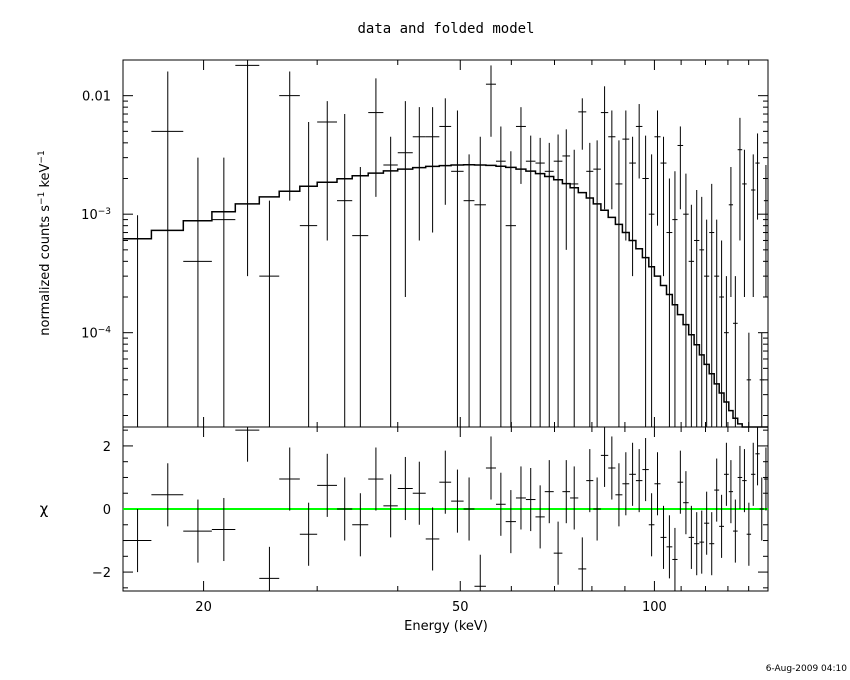 The image size is (850, 680). What do you see at coordinates (42, 198) in the screenshot?
I see `y-label-exp1: −1` at bounding box center [42, 198].